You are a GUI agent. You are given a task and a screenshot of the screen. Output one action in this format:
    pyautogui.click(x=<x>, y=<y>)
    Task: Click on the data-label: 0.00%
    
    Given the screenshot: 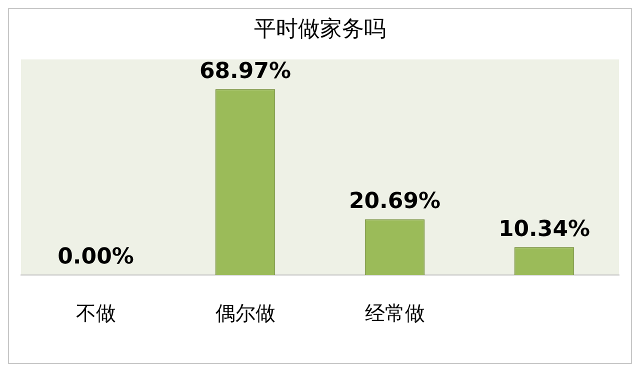 What is the action you would take?
    pyautogui.click(x=96, y=257)
    